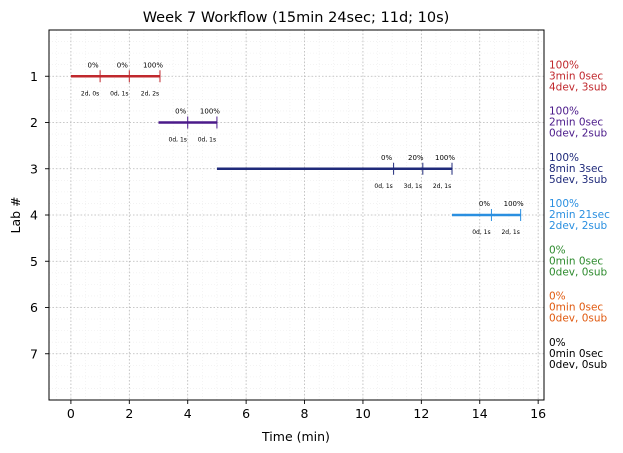  What do you see at coordinates (15, 214) in the screenshot?
I see `y-axis-label: Lab #` at bounding box center [15, 214].